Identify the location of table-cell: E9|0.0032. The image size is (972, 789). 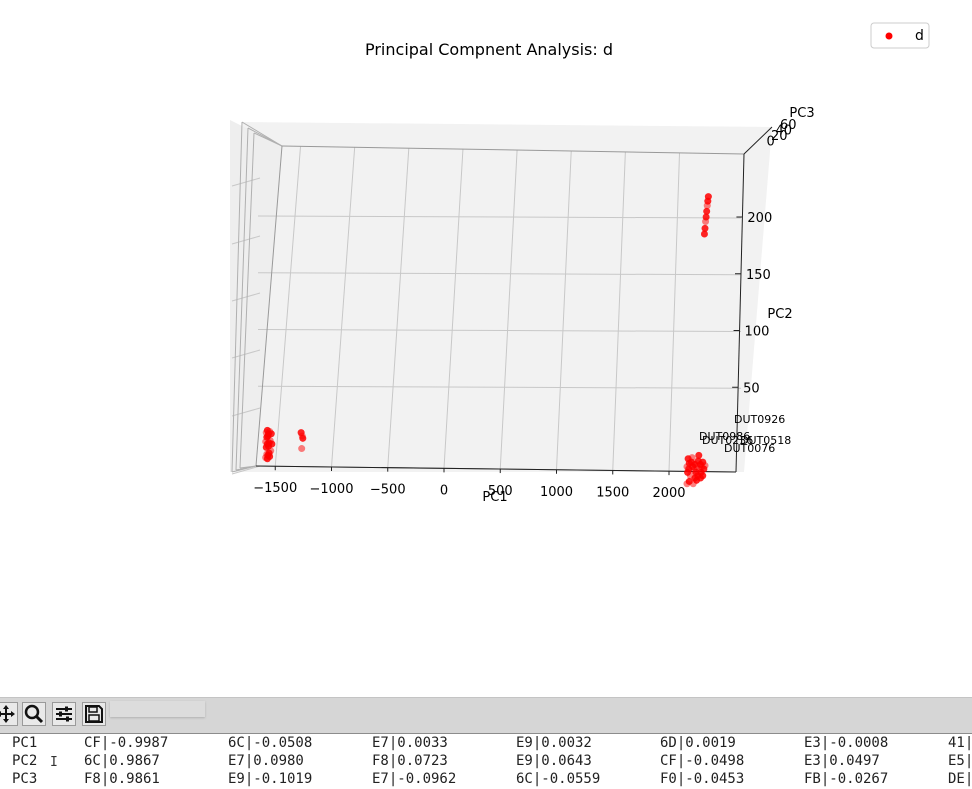
(554, 743).